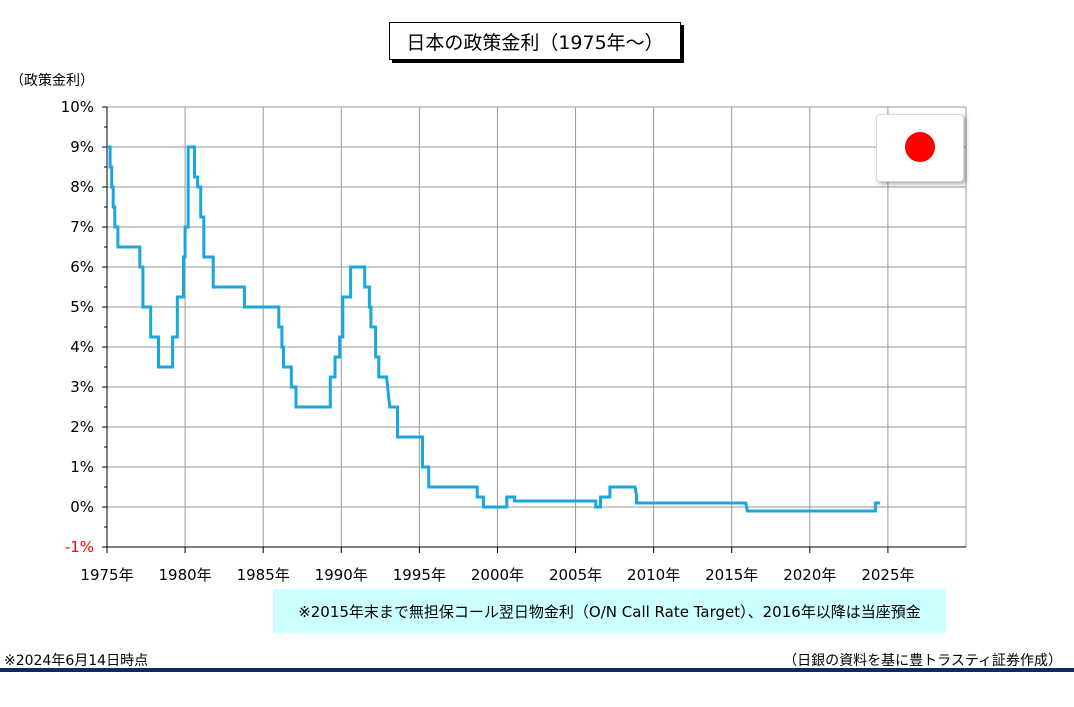 Image resolution: width=1074 pixels, height=707 pixels. I want to click on japan-flag-icon, so click(920, 147).